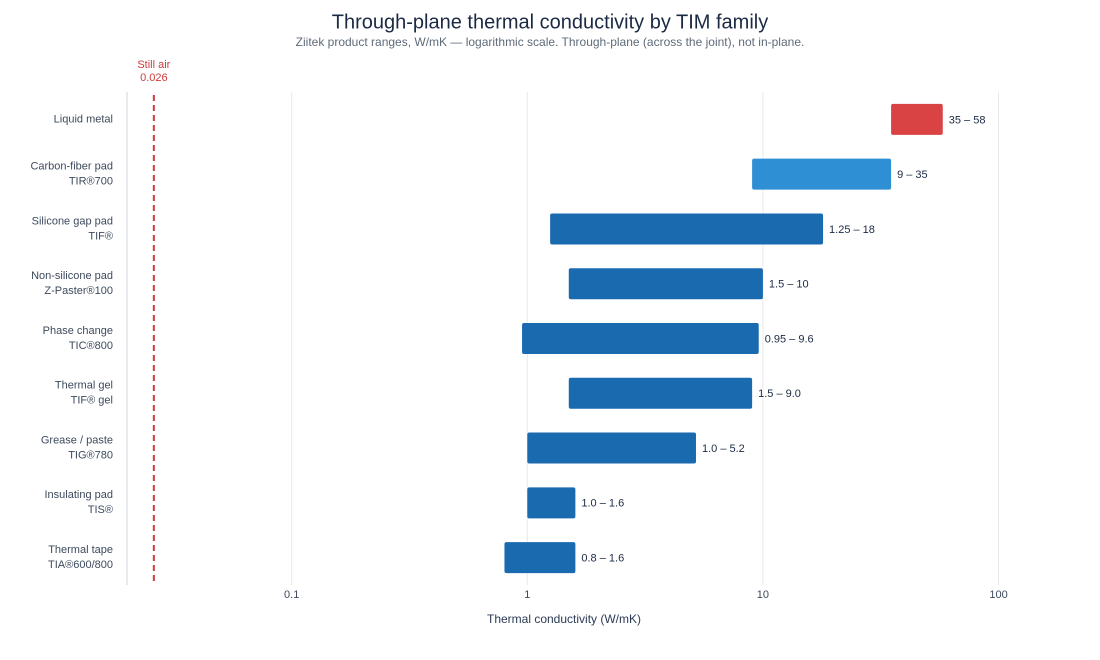 The height and width of the screenshot is (660, 1100). Describe the element at coordinates (83, 119) in the screenshot. I see `y-tick-label: Liquid metal` at that location.